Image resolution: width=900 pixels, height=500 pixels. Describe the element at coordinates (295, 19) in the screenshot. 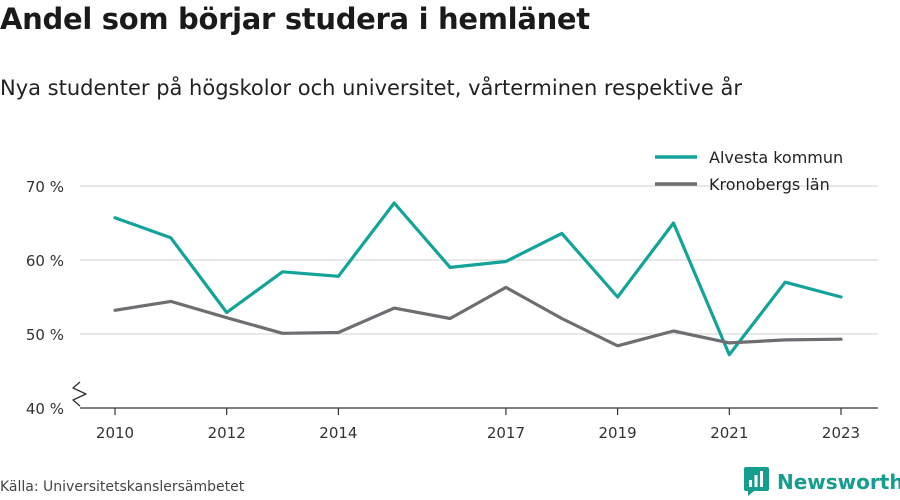

I see `chart-title: Andel som börjar studera i hemlänet` at that location.